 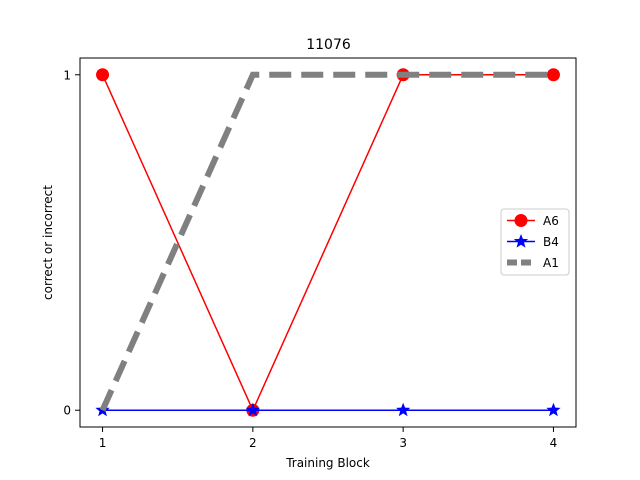 What do you see at coordinates (103, 443) in the screenshot?
I see `x-tick-label-1: 1` at bounding box center [103, 443].